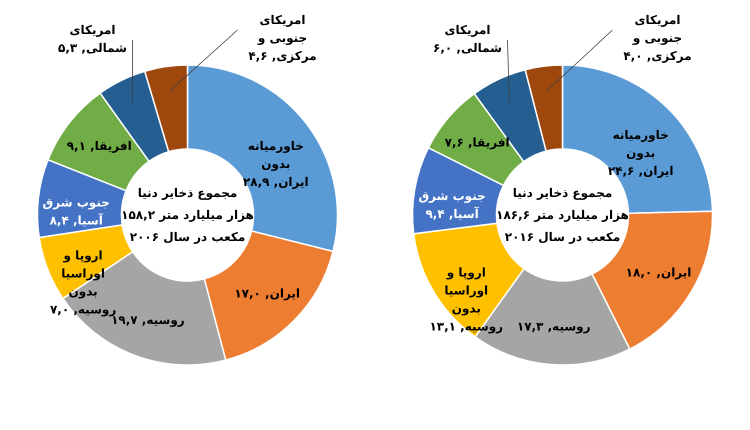  I want to click on slice-label: امریکای جنوبی و مرکزی, ۴,۰, so click(657, 38).